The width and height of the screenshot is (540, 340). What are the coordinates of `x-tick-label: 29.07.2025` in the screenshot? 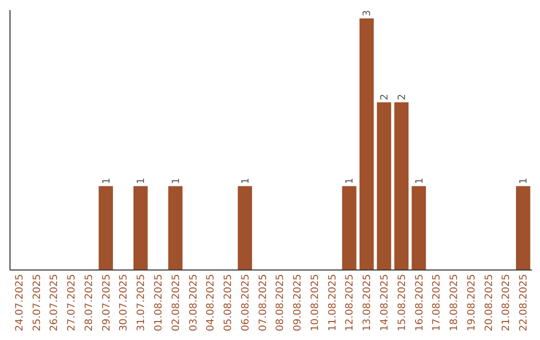 It's located at (106, 303).